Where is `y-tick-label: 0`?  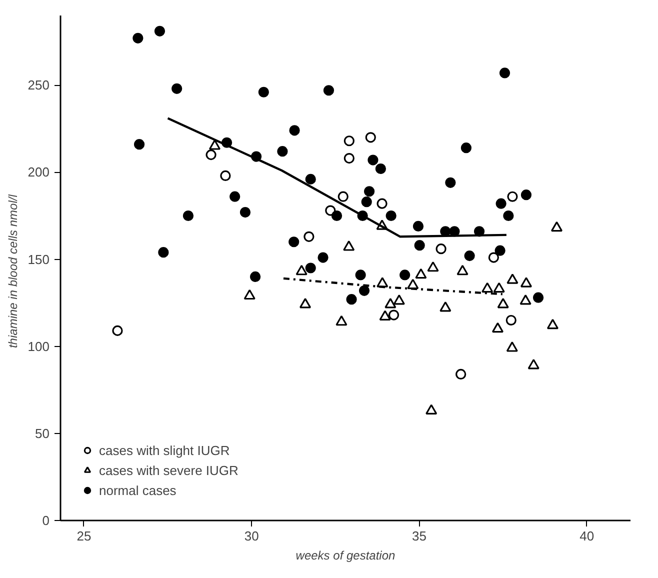
y-tick-label: 0 is located at coordinates (46, 520).